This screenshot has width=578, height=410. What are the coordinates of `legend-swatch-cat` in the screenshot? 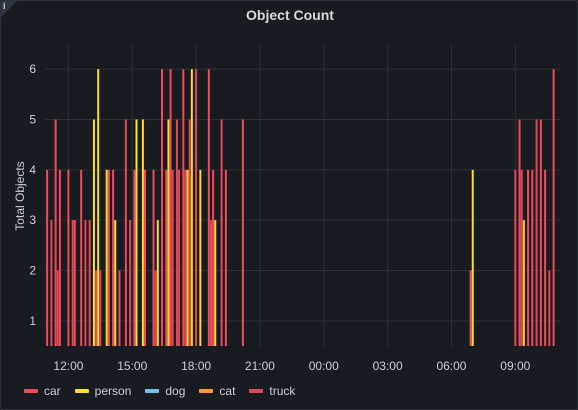 It's located at (206, 391).